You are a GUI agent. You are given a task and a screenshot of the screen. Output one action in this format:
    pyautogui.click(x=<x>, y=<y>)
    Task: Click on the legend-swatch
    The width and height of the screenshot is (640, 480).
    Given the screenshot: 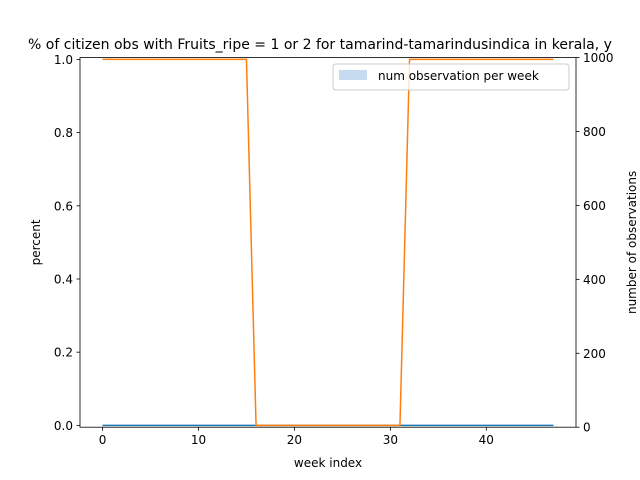 What is the action you would take?
    pyautogui.click(x=353, y=75)
    